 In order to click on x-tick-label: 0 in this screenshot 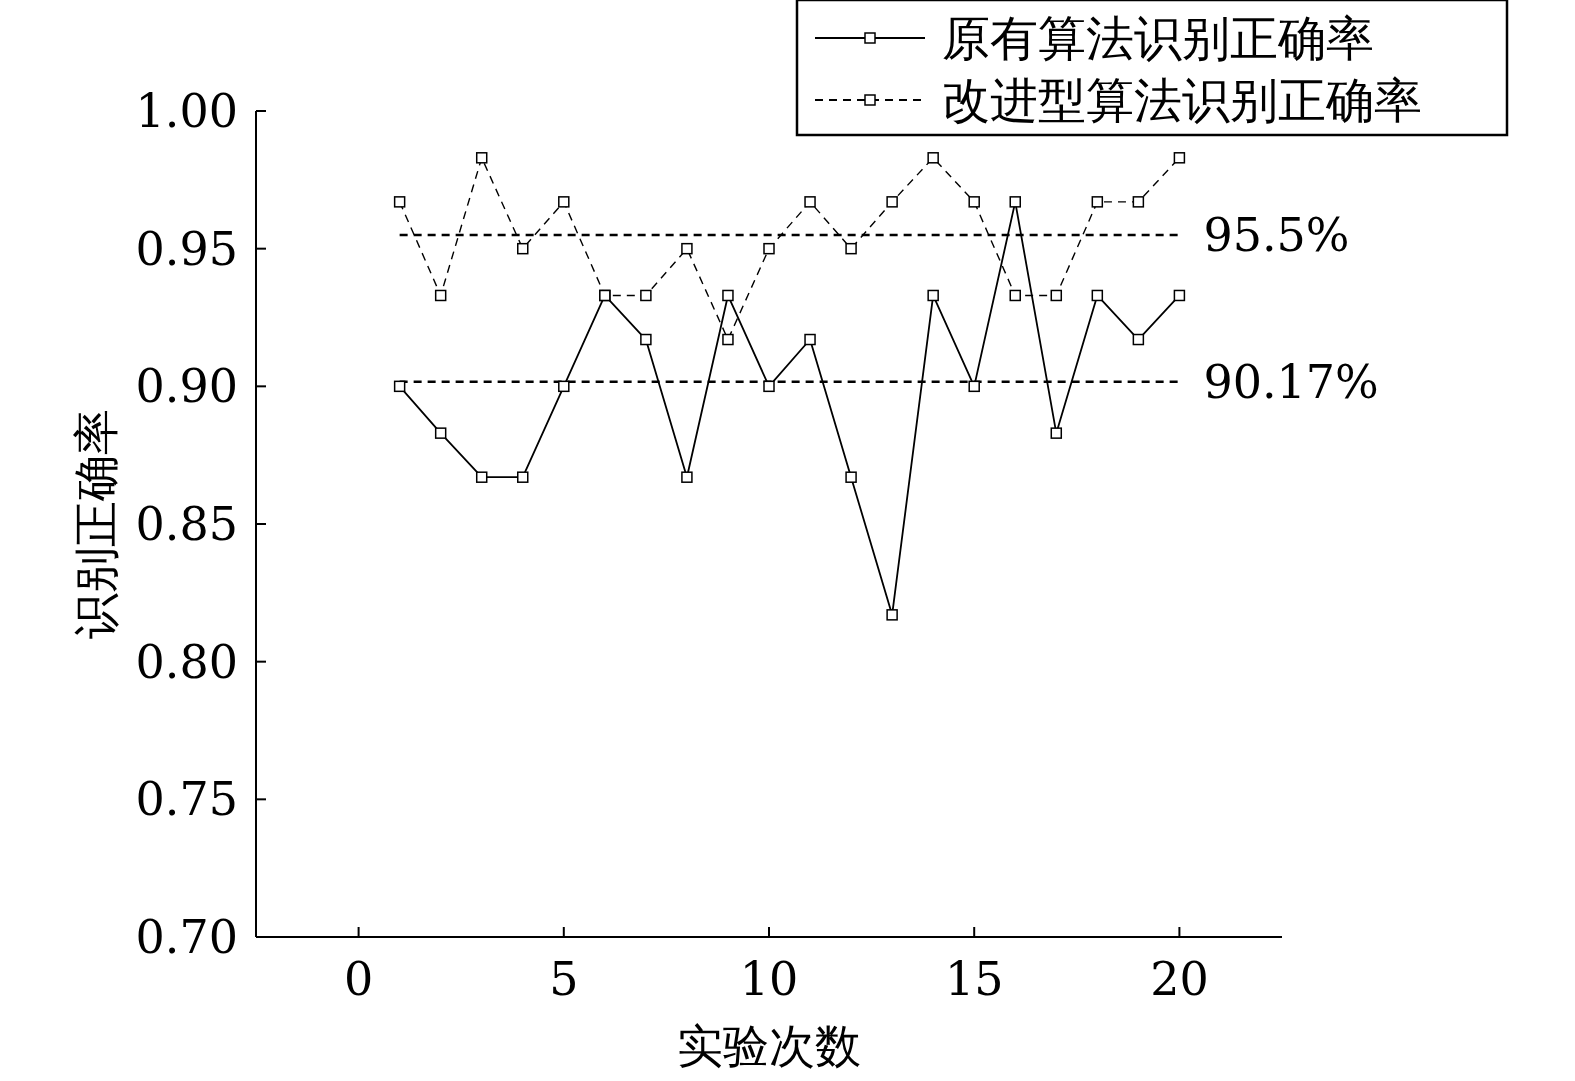, I will do `click(358, 979)`.